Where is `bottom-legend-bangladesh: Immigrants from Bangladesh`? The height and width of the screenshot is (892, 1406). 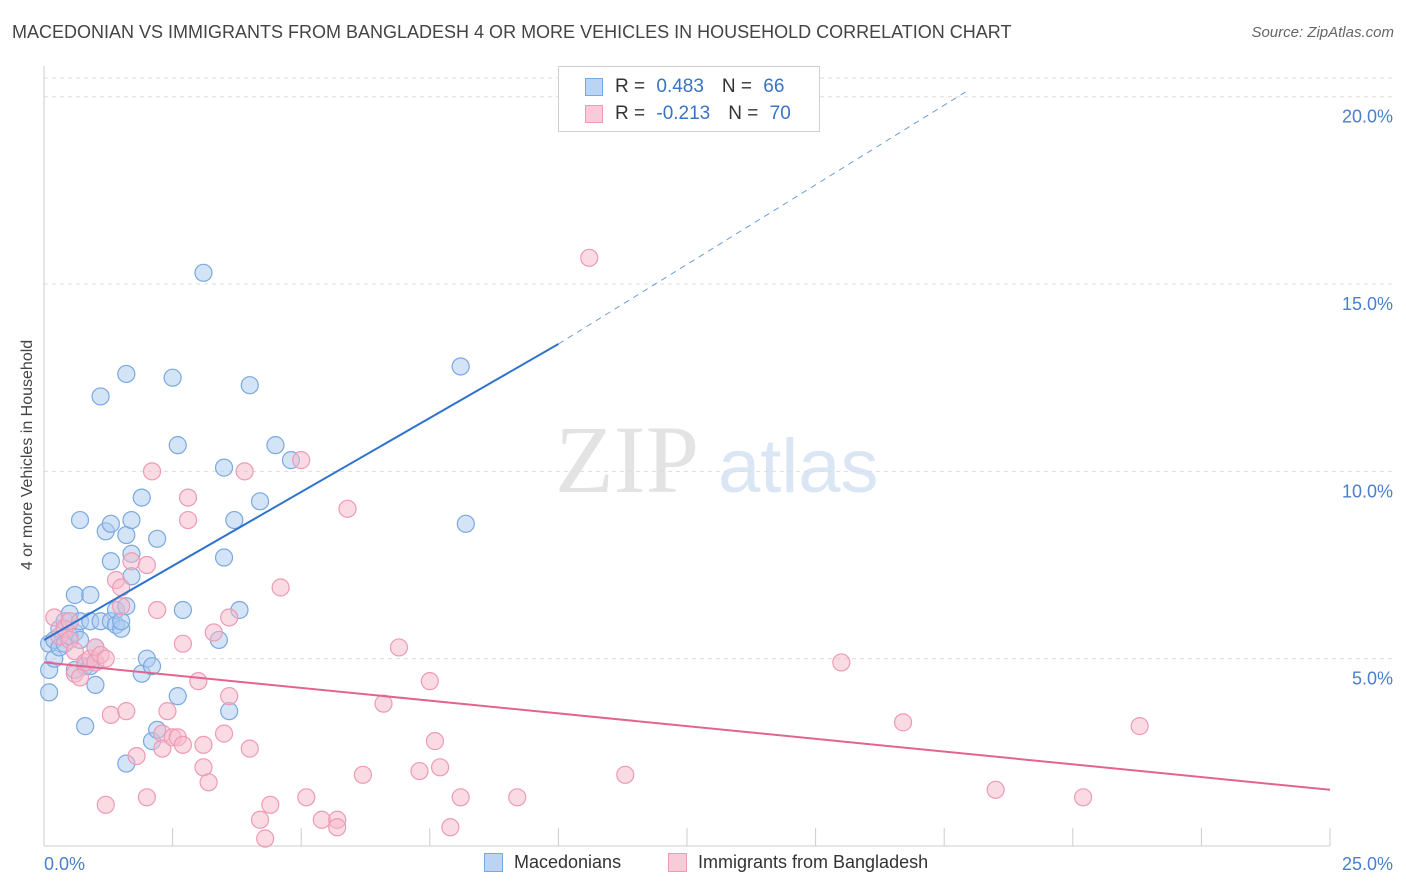 bottom-legend-bangladesh: Immigrants from Bangladesh is located at coordinates (798, 862).